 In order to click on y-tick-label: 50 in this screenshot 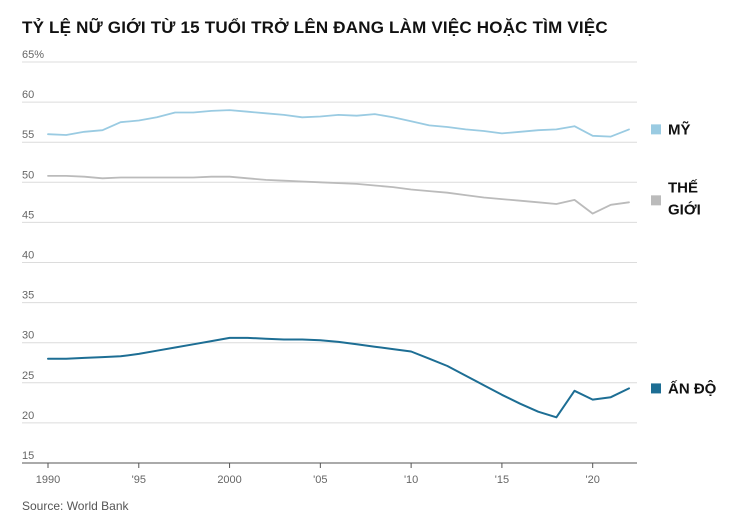, I will do `click(28, 175)`.